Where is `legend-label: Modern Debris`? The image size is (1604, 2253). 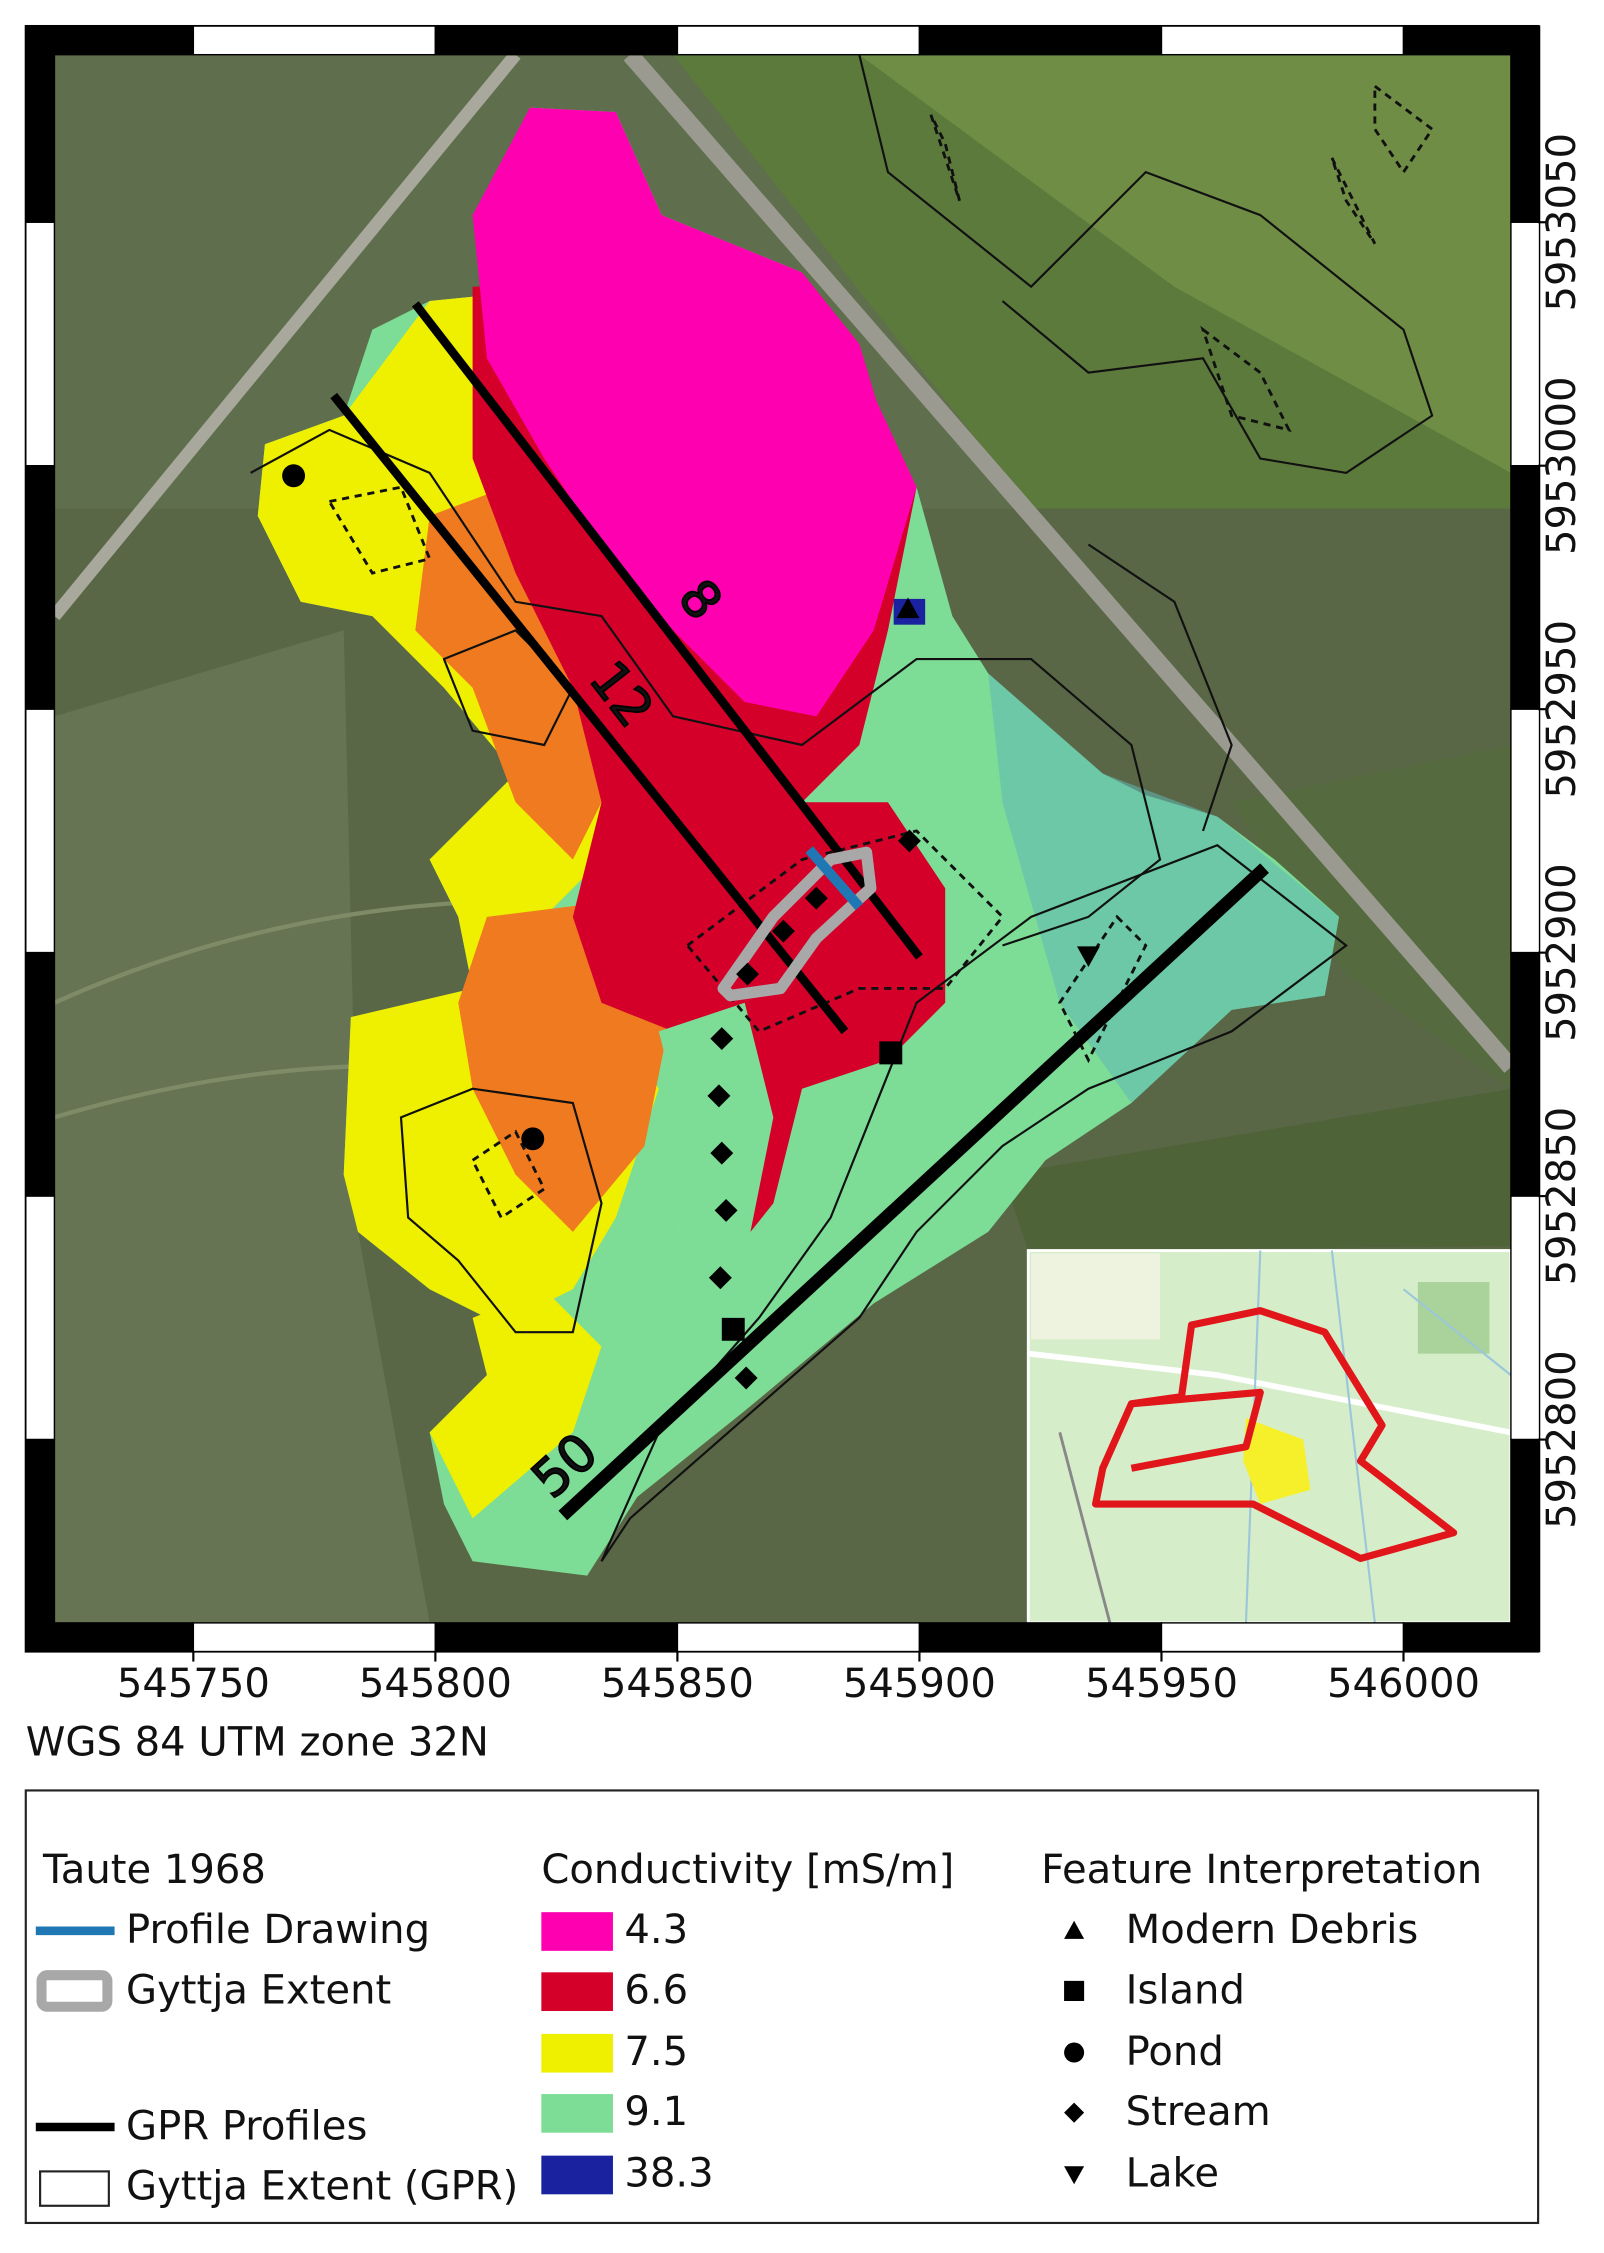 legend-label: Modern Debris is located at coordinates (1272, 1930).